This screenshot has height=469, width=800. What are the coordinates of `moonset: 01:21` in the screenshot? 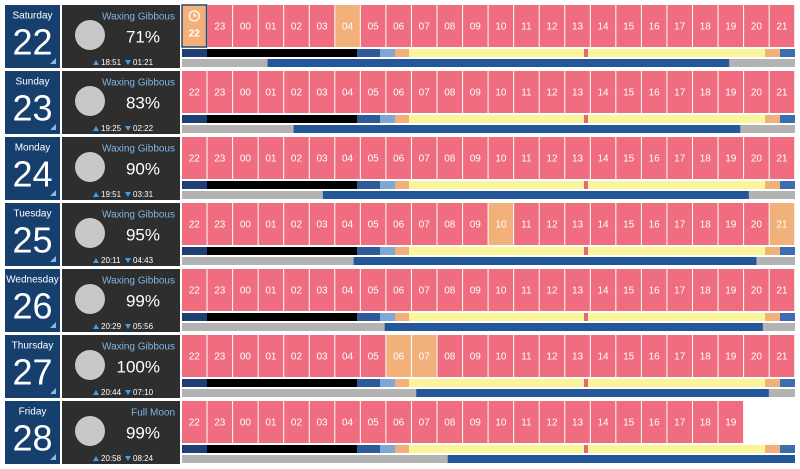 It's located at (143, 62).